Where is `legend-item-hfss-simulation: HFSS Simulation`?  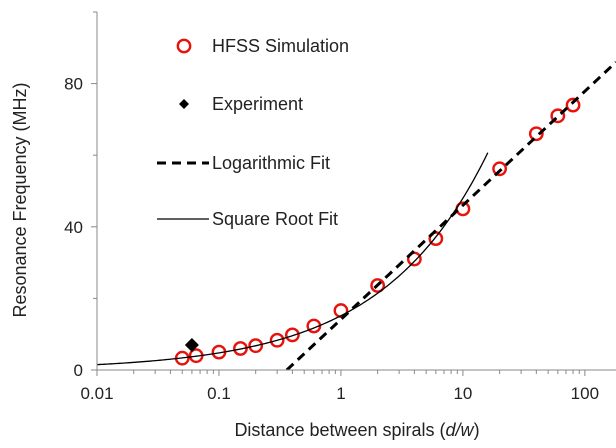
legend-item-hfss-simulation: HFSS Simulation is located at coordinates (262, 46).